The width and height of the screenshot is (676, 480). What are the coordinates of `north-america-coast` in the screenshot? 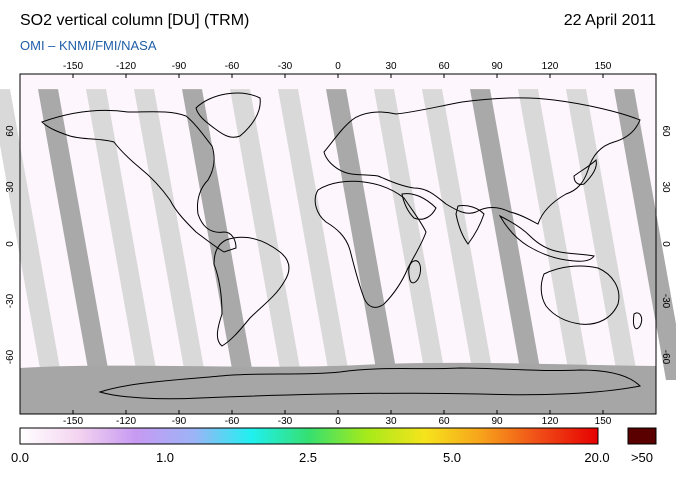 It's located at (139, 181).